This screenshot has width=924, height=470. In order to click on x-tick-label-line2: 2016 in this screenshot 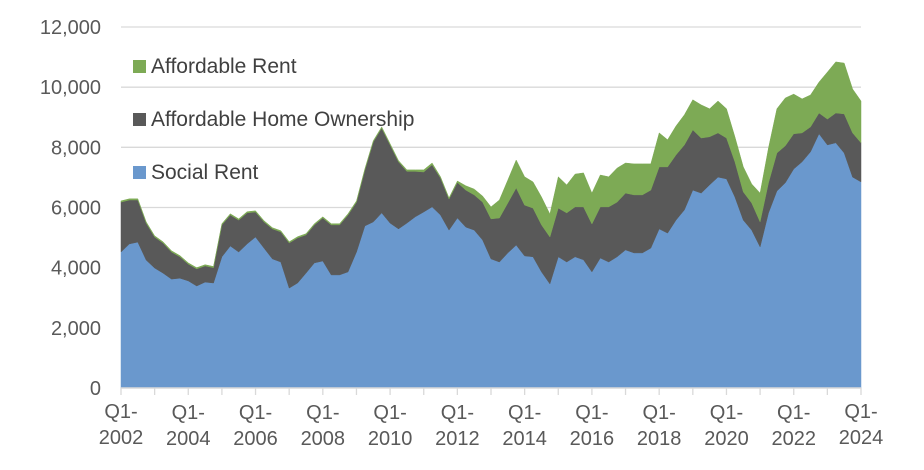, I will do `click(592, 439)`.